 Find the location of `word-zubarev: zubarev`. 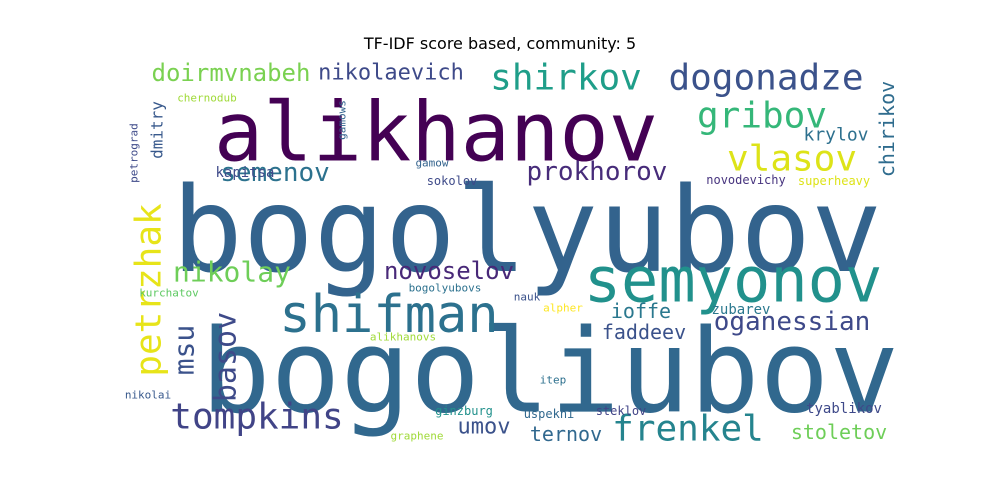

word-zubarev: zubarev is located at coordinates (740, 310).